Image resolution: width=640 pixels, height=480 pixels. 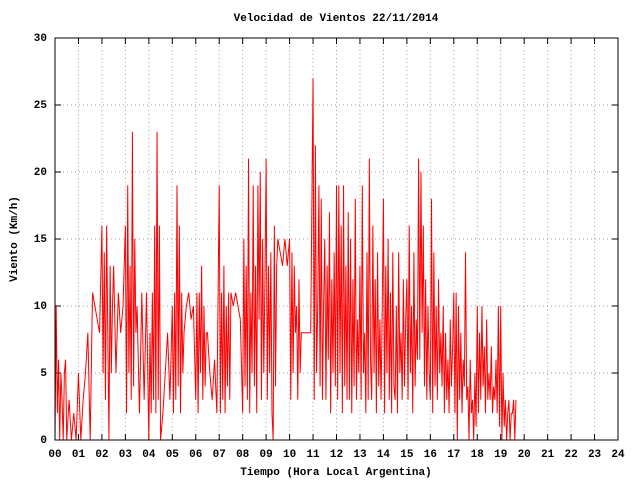 I want to click on x-tick-label: 21, so click(x=548, y=455).